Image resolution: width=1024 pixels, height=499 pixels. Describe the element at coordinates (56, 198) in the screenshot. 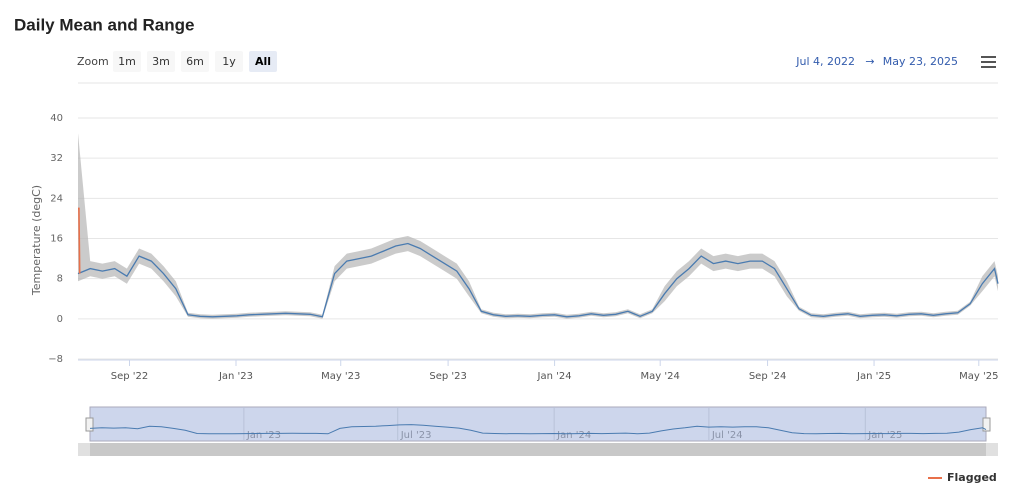

I see `y-tick-label: 24` at that location.